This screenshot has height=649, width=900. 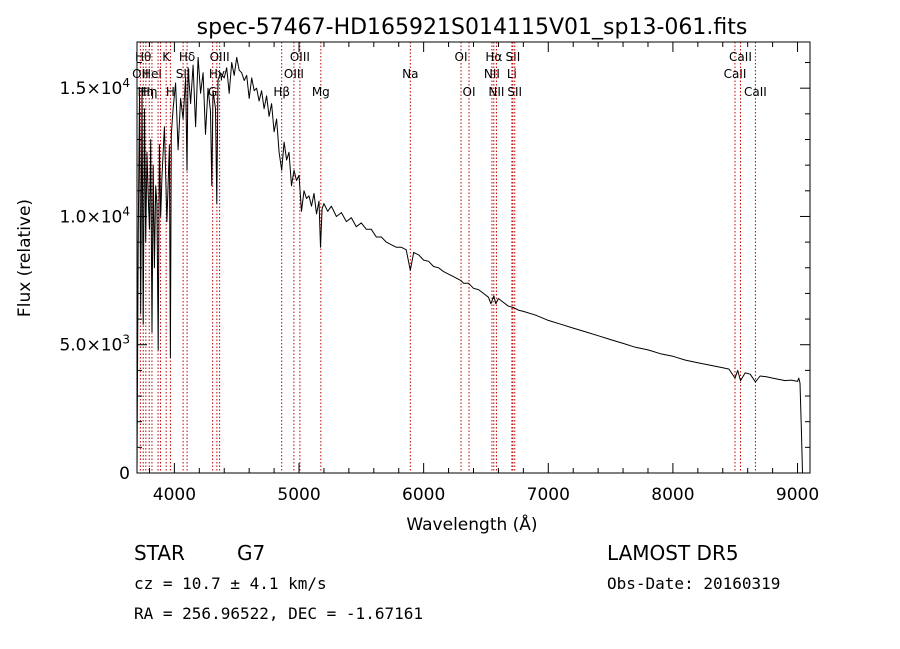 I want to click on y-tick-mantissa: 1.0×10, so click(x=90, y=217).